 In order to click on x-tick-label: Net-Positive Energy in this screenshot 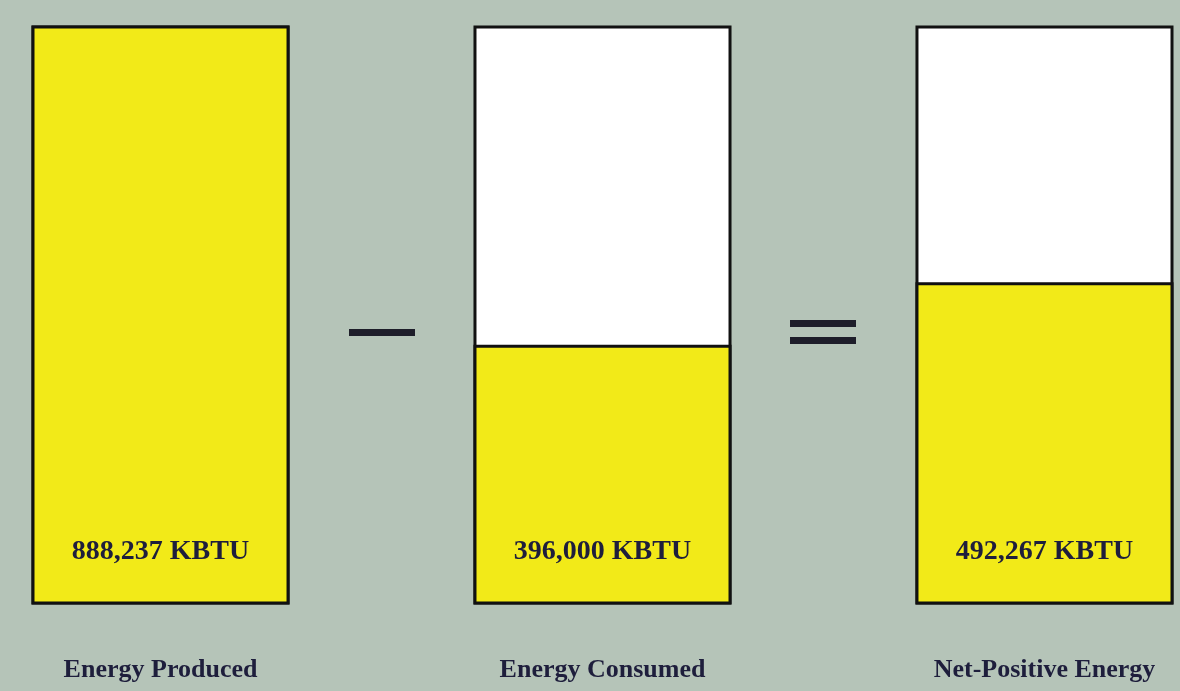, I will do `click(1044, 668)`.